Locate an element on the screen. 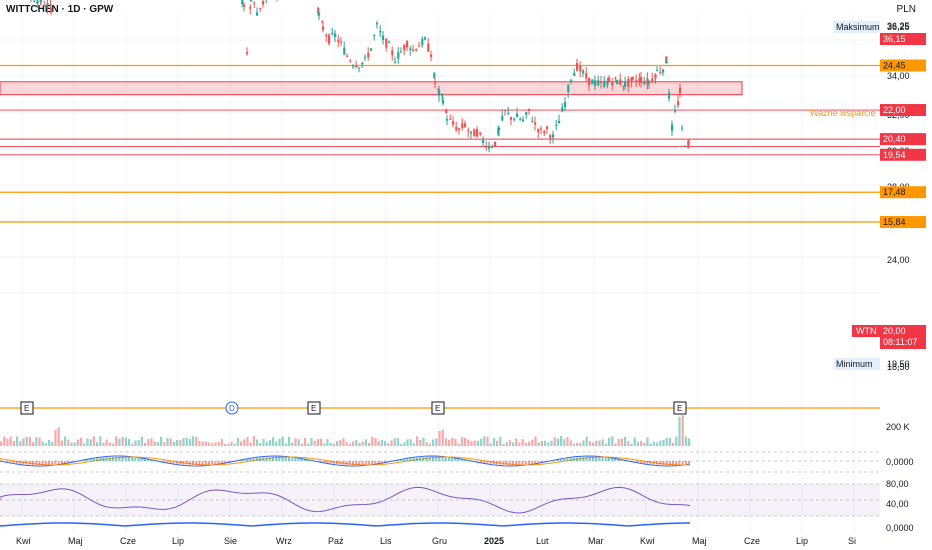 This screenshot has width=932, height=550. level-tag-text: 36,15 is located at coordinates (894, 39).